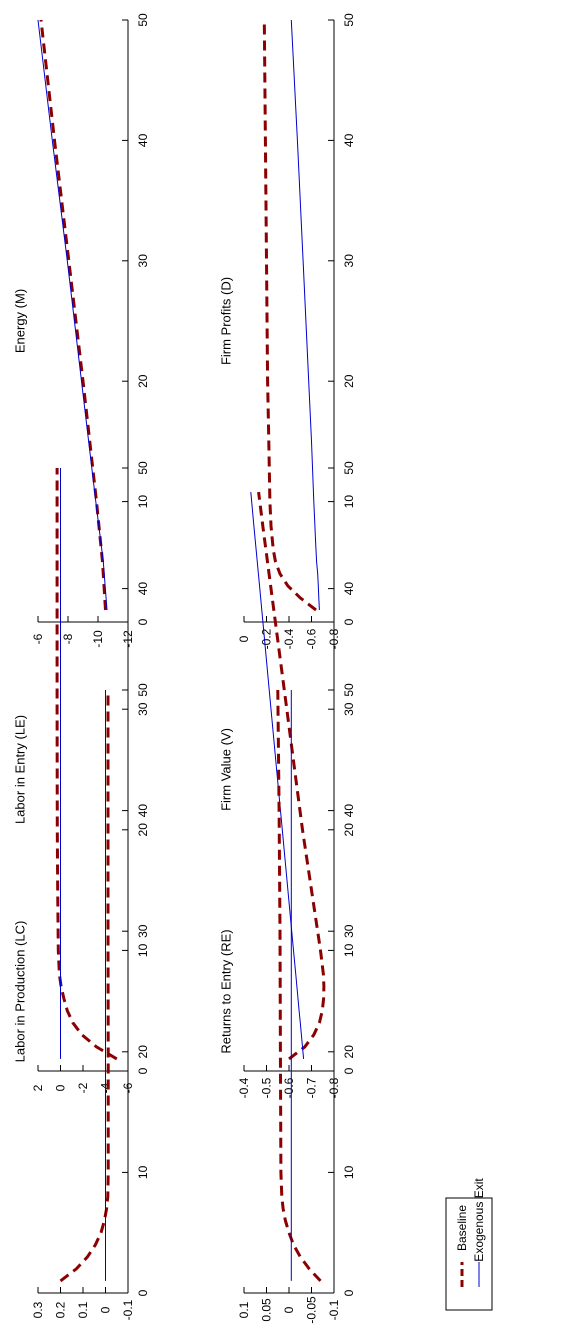 The height and width of the screenshot is (1327, 581). I want to click on y-tick-label: 0.3, so click(38, 1309).